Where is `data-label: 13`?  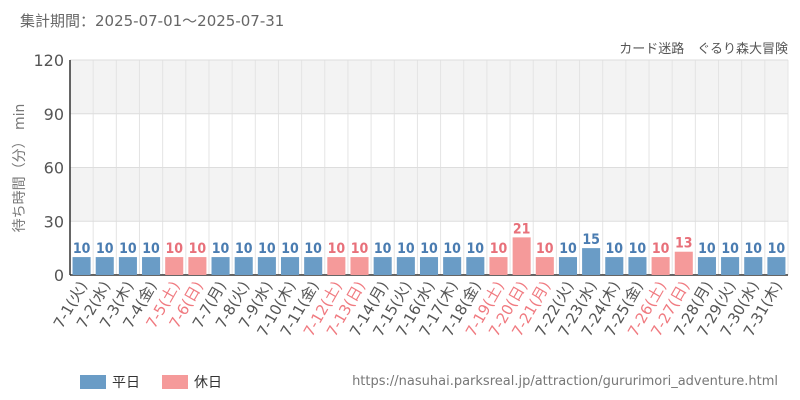
data-label: 13 is located at coordinates (684, 244).